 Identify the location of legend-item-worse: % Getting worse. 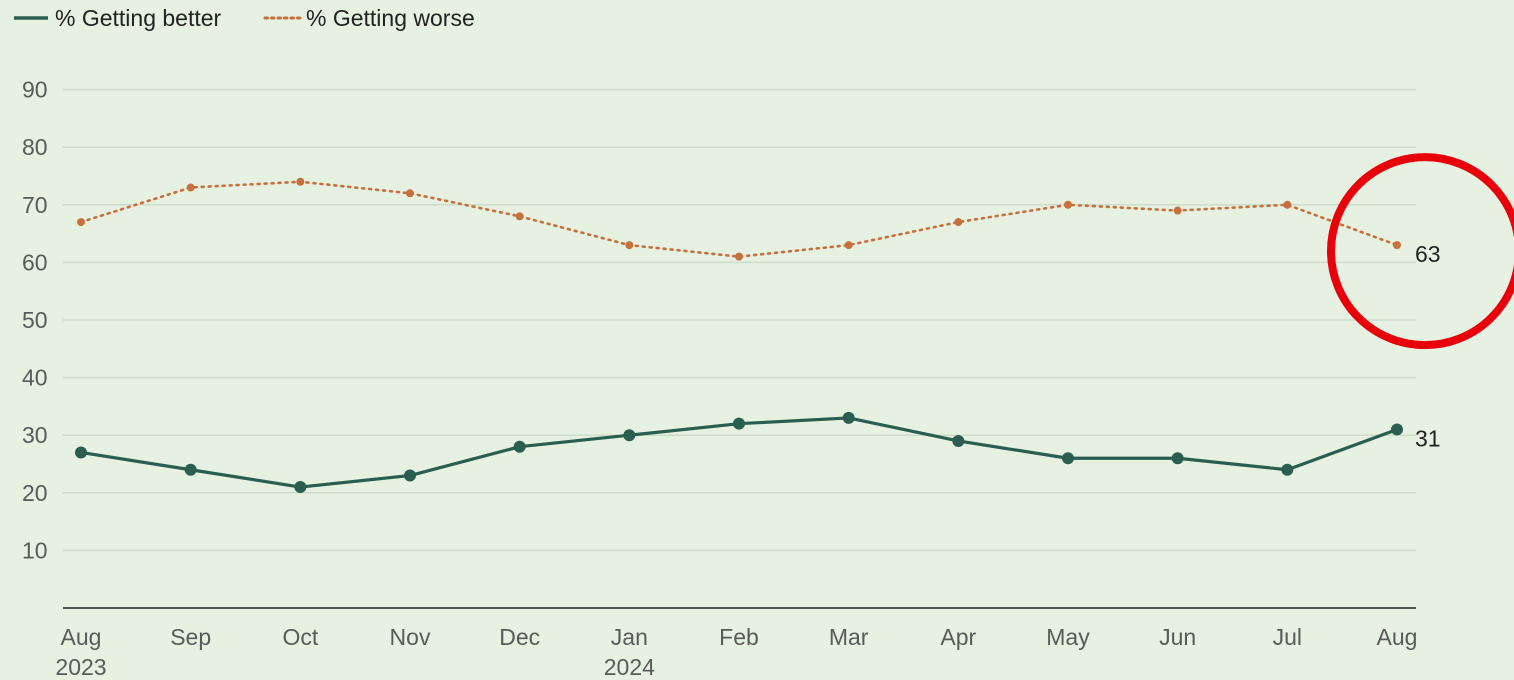
(369, 18).